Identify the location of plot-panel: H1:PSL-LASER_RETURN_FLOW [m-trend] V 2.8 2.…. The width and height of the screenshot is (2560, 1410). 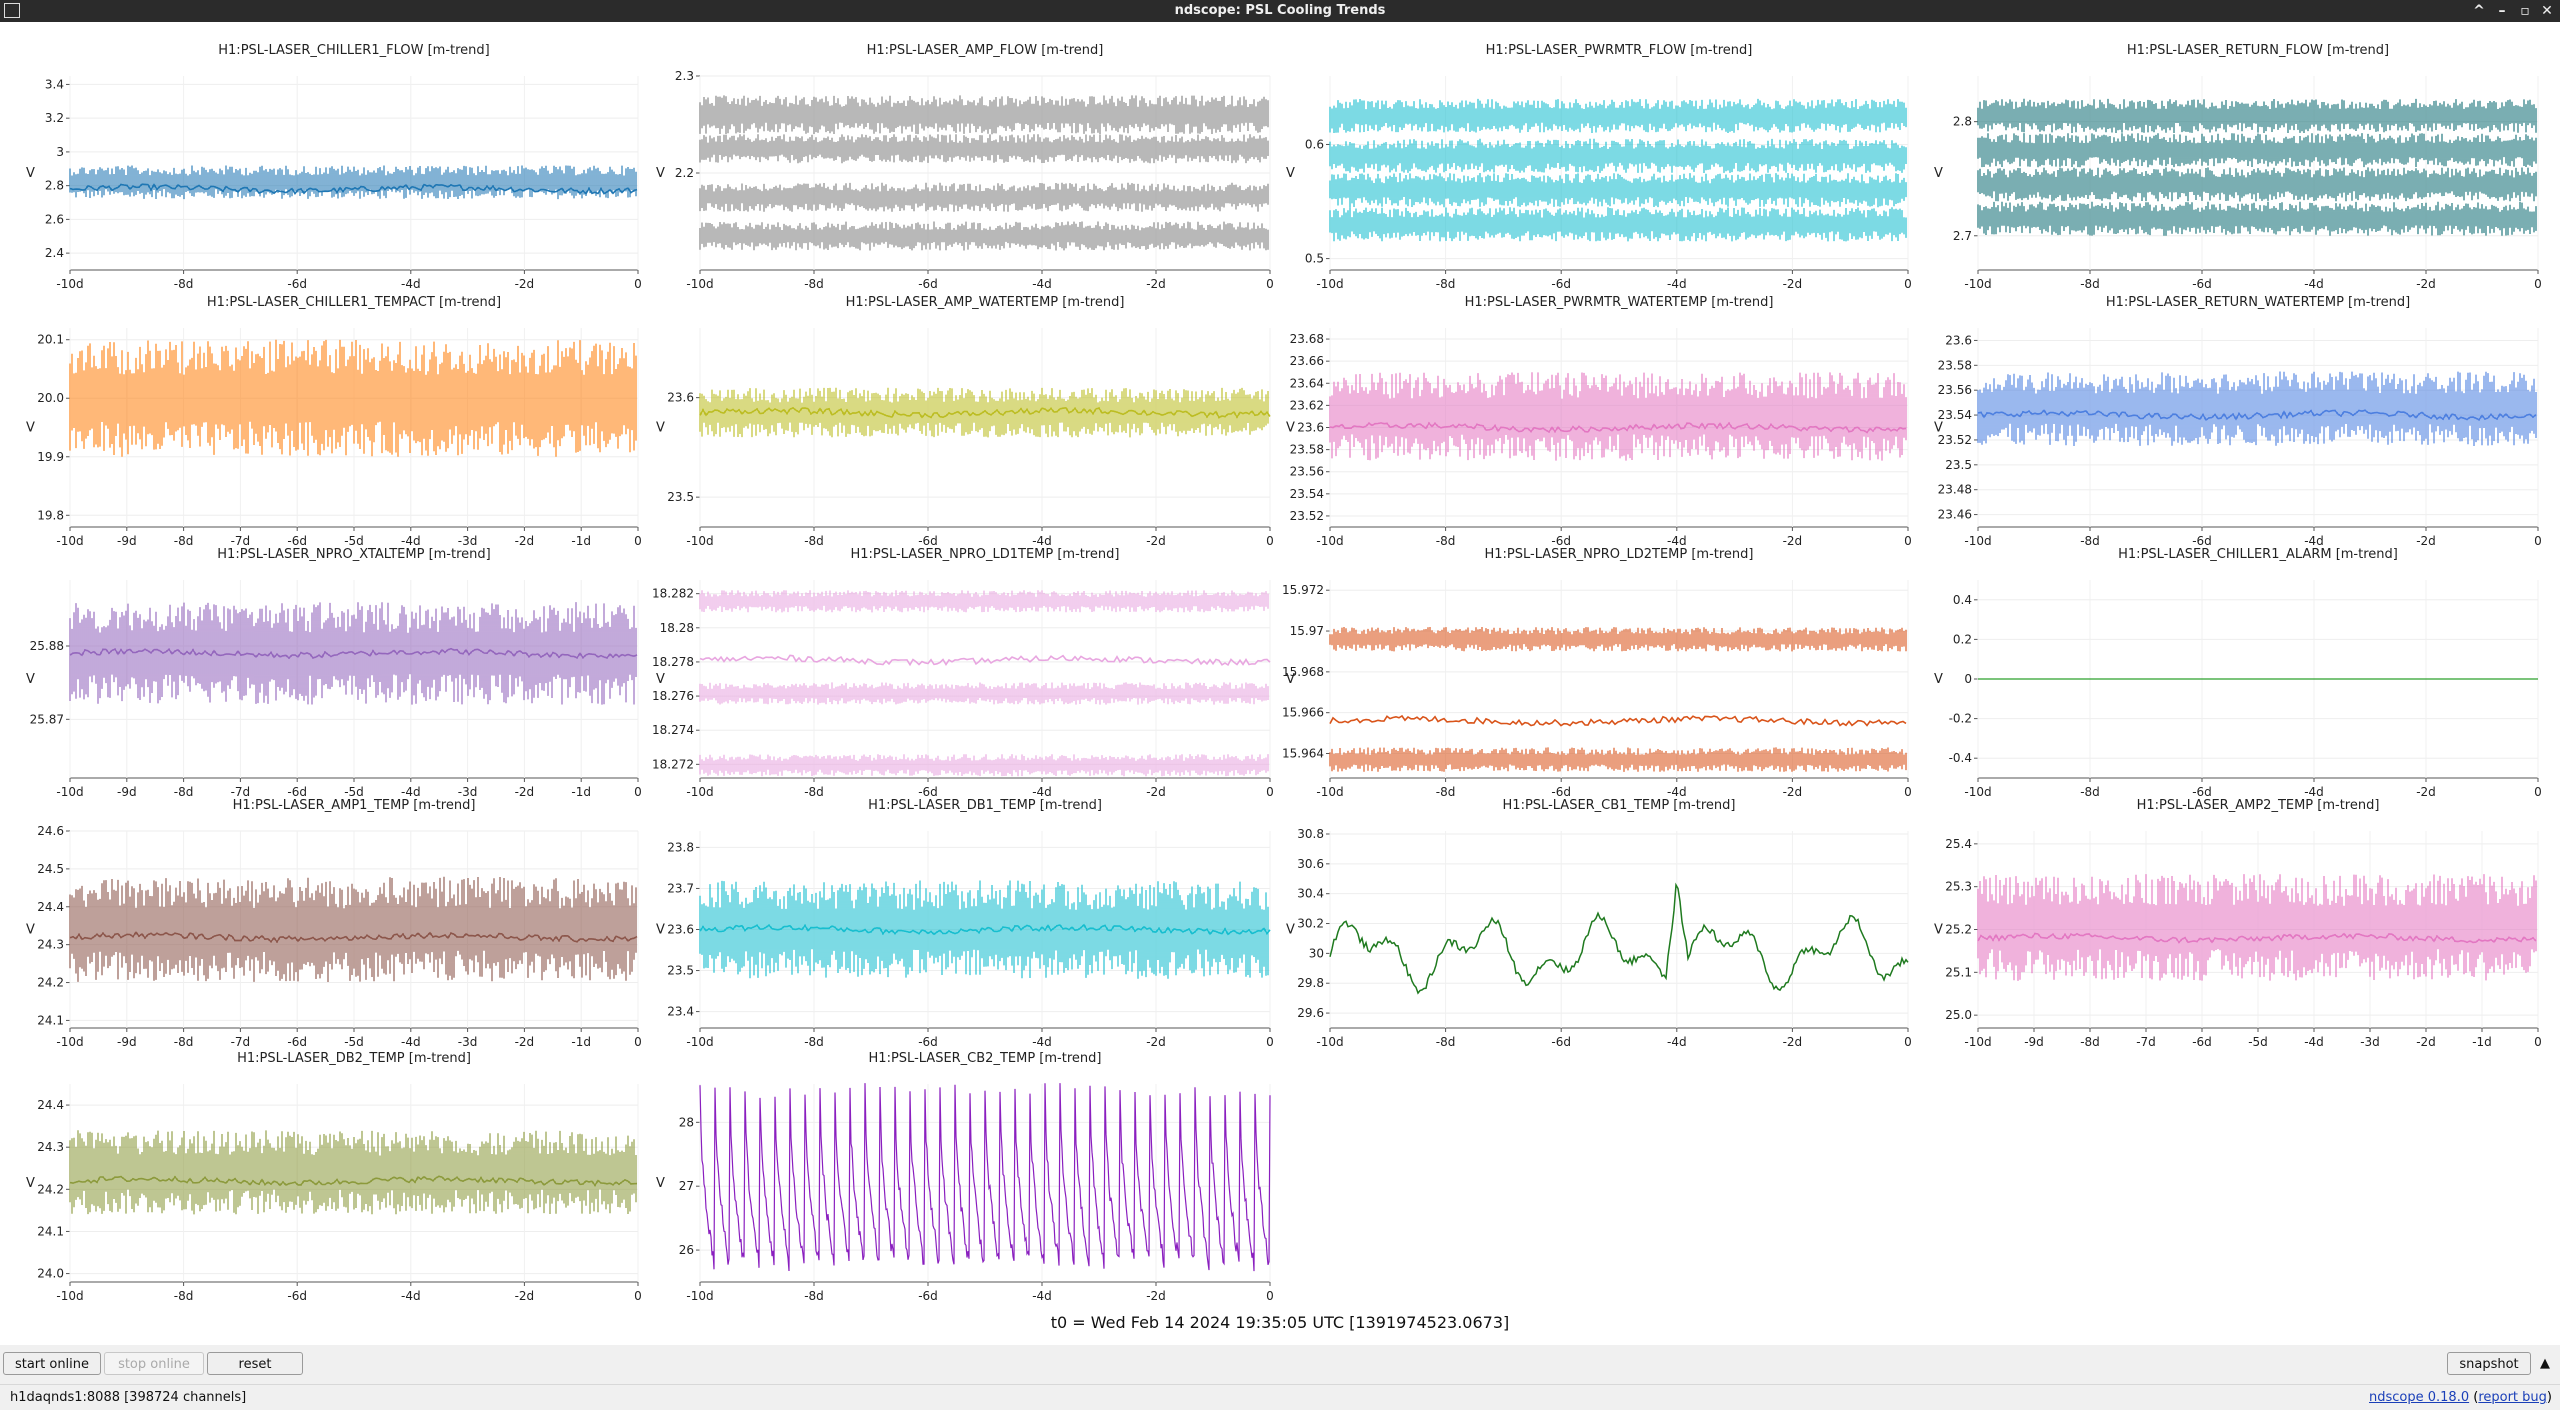
(2238, 167).